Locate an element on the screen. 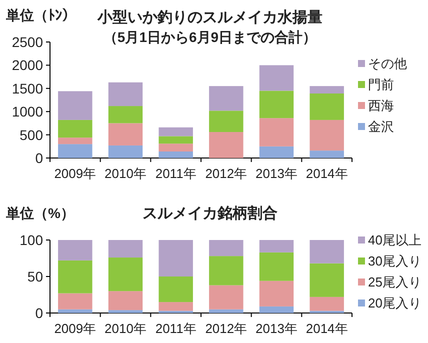 The image size is (428, 343). legend-label: 25尾入り is located at coordinates (395, 282).